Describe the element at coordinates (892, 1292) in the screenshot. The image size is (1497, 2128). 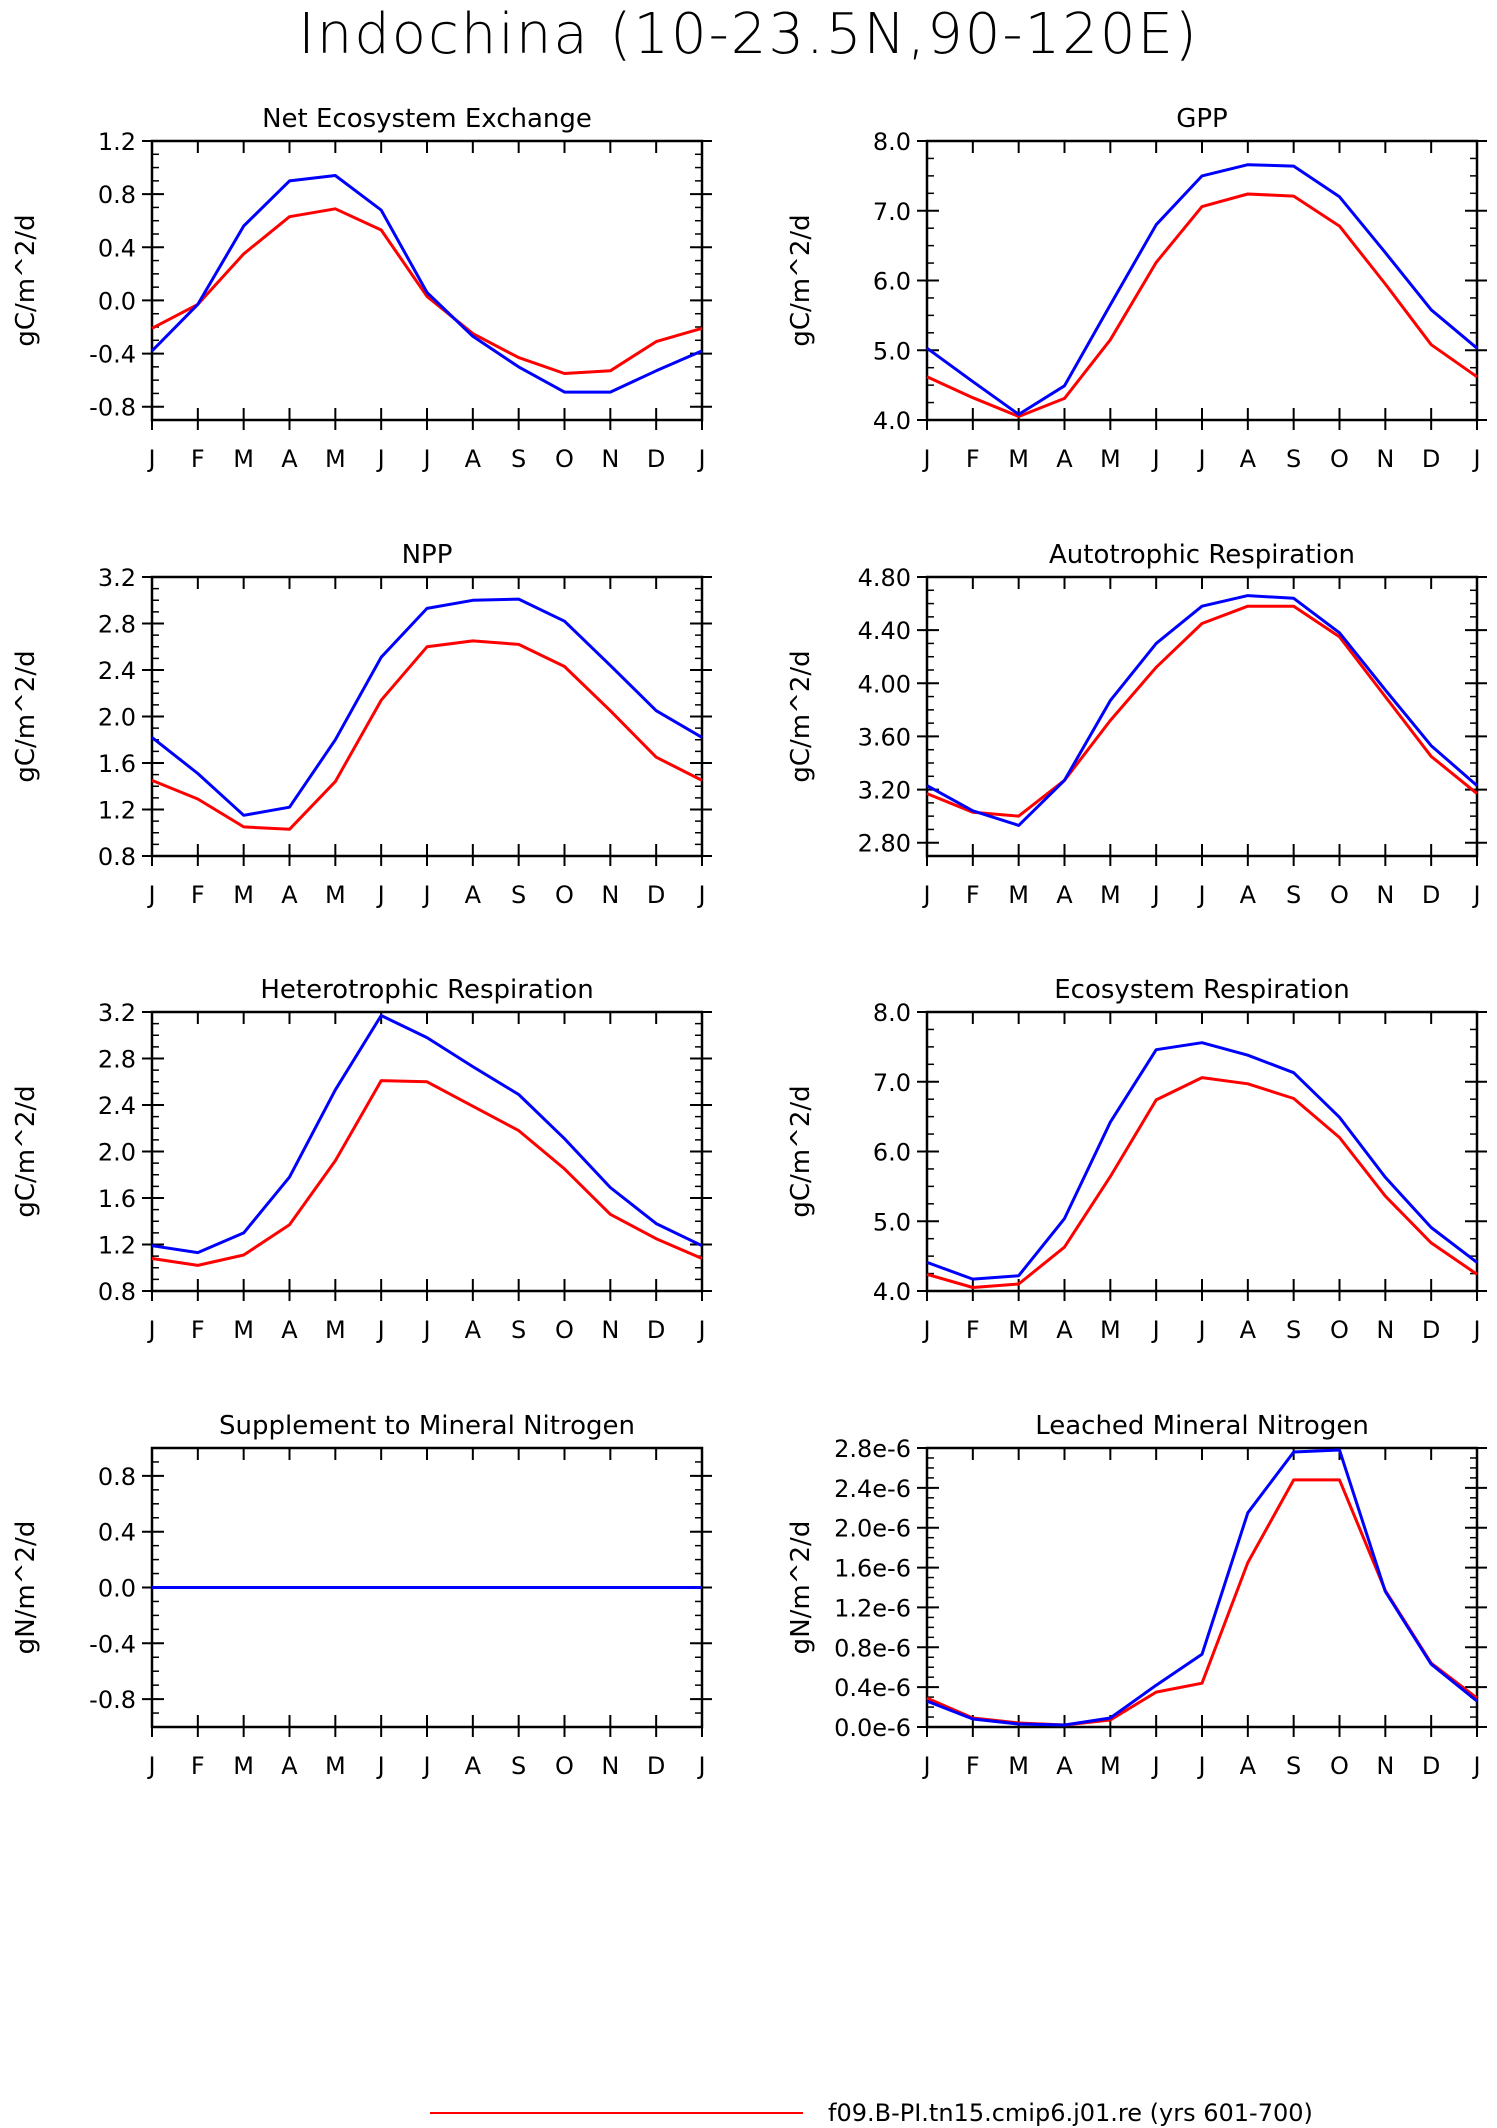
I see `y-tick-label: 4.0` at that location.